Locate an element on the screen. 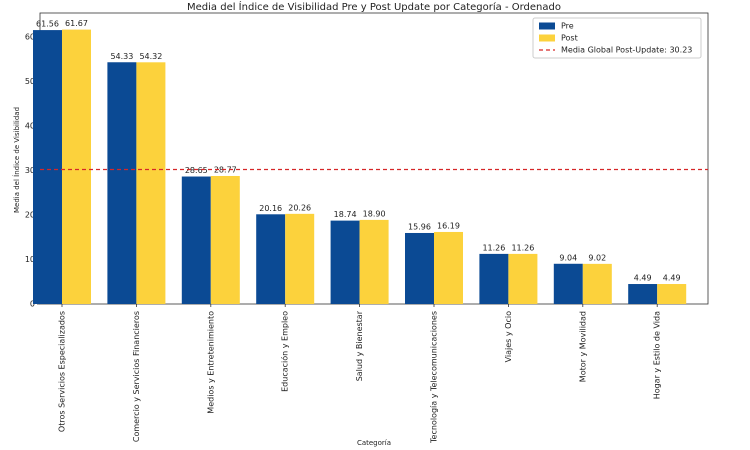 The width and height of the screenshot is (750, 450). y-tick-label: 50 is located at coordinates (30, 81).